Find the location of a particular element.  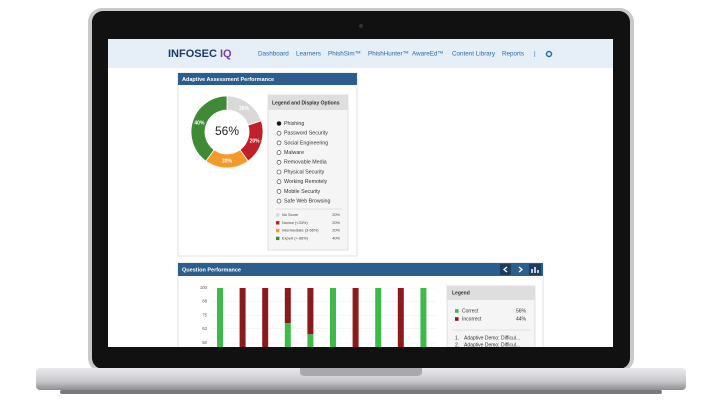

camera is located at coordinates (361, 26).